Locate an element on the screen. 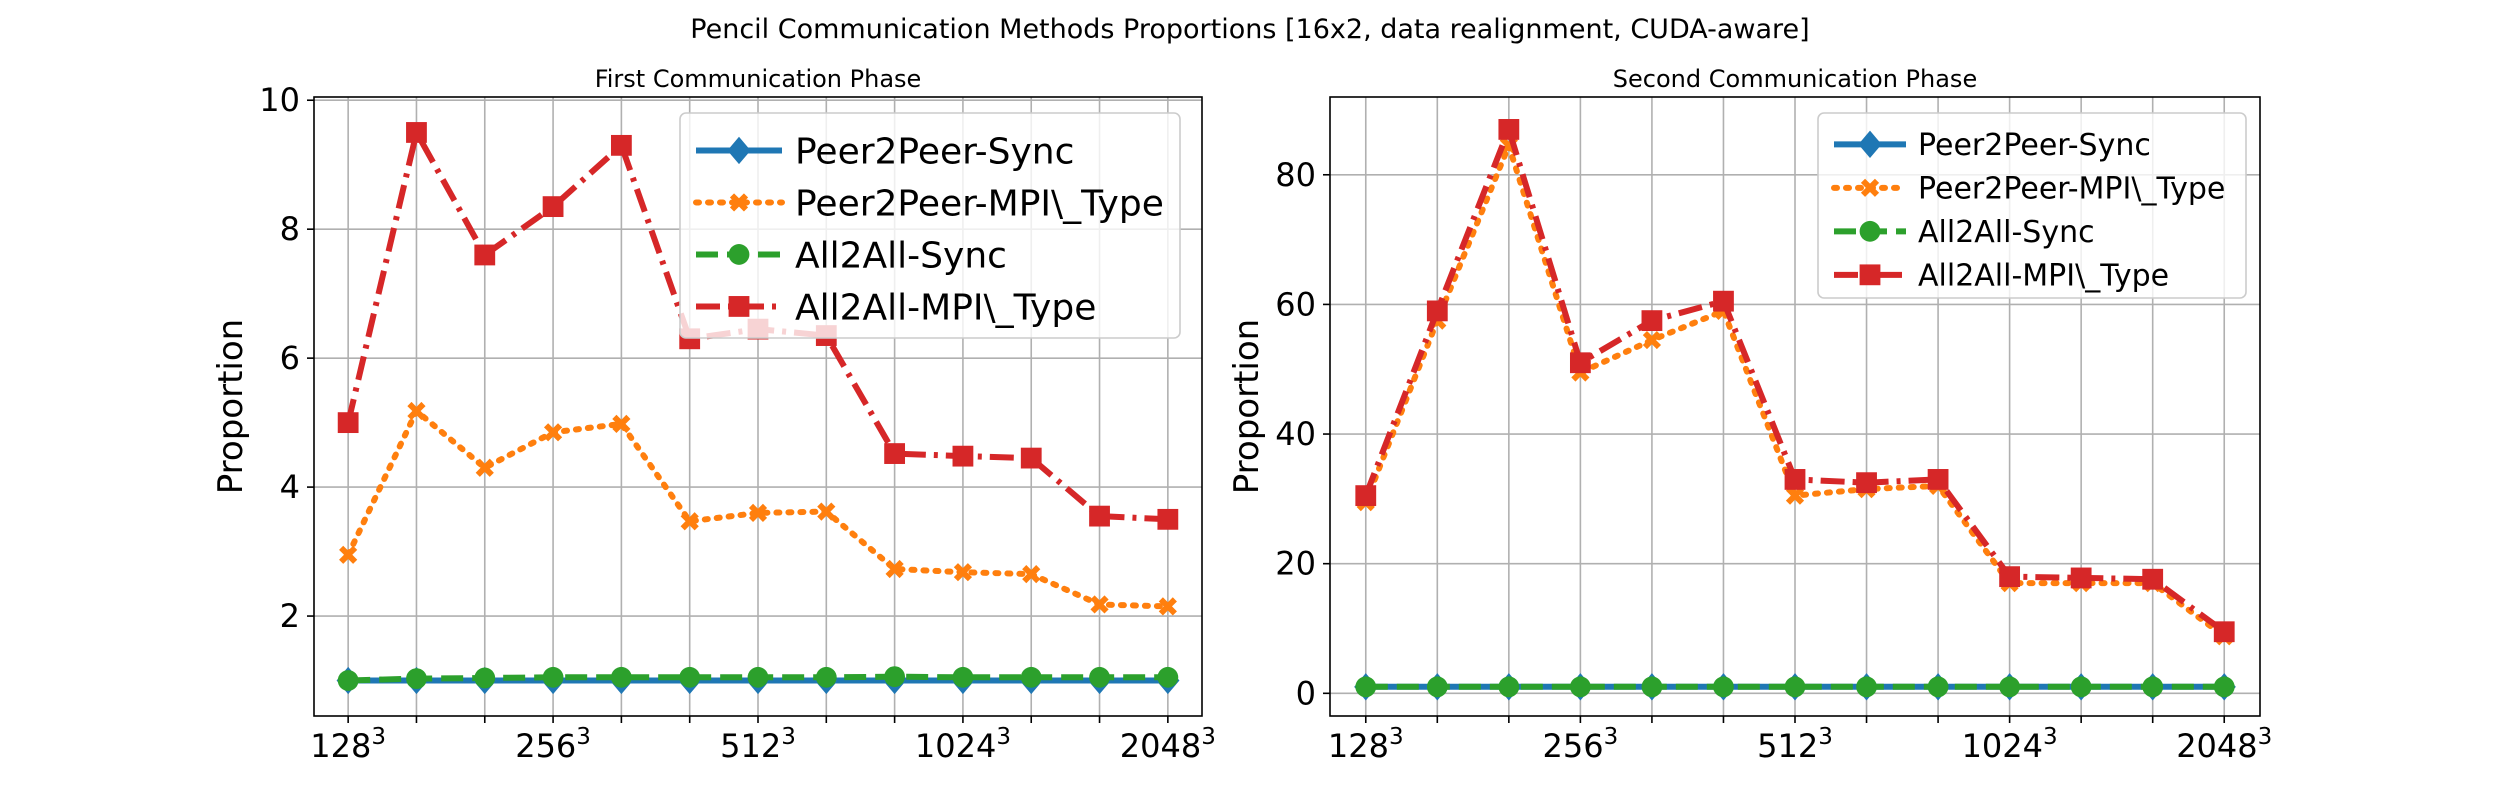 The width and height of the screenshot is (2500, 800). chart2-y-tick-label: 0 is located at coordinates (1306, 693).